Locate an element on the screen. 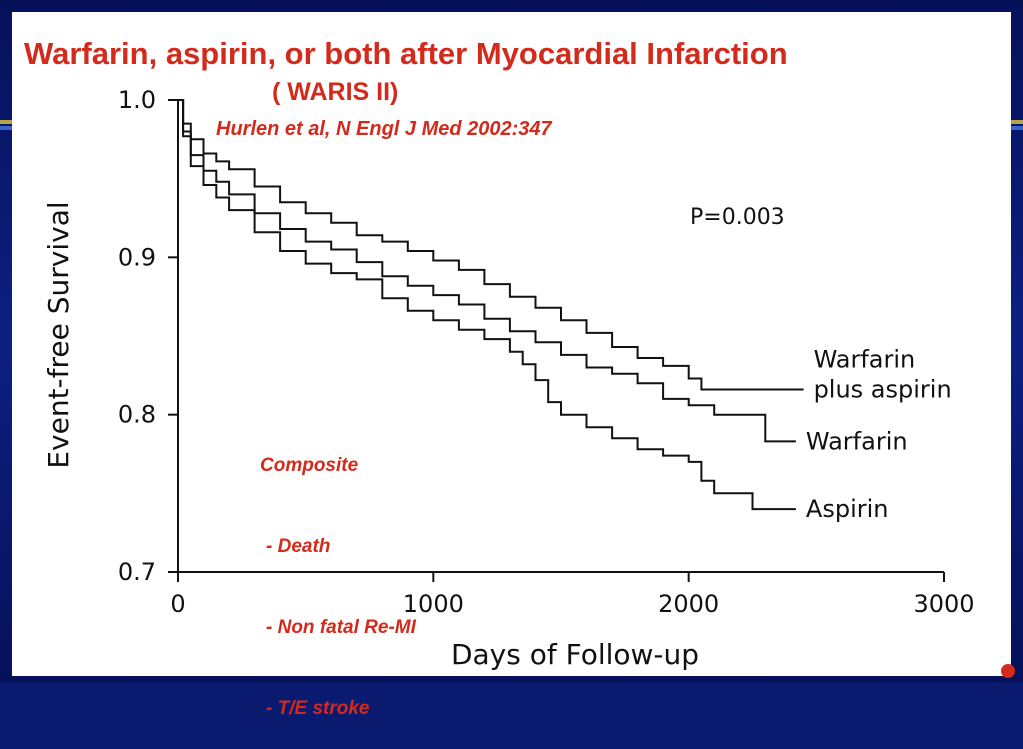 The width and height of the screenshot is (1023, 749). series-label-warfarin: Warfarin is located at coordinates (857, 441).